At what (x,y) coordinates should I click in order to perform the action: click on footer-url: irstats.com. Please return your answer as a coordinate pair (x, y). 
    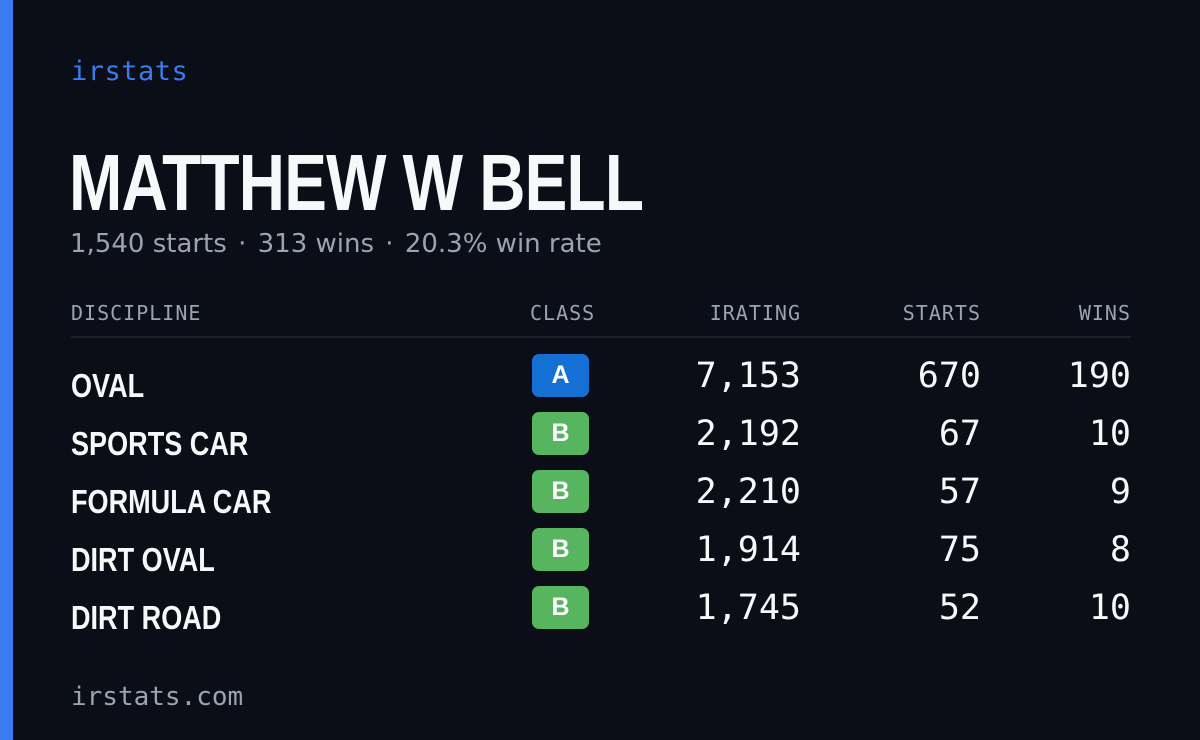
    Looking at the image, I should click on (157, 697).